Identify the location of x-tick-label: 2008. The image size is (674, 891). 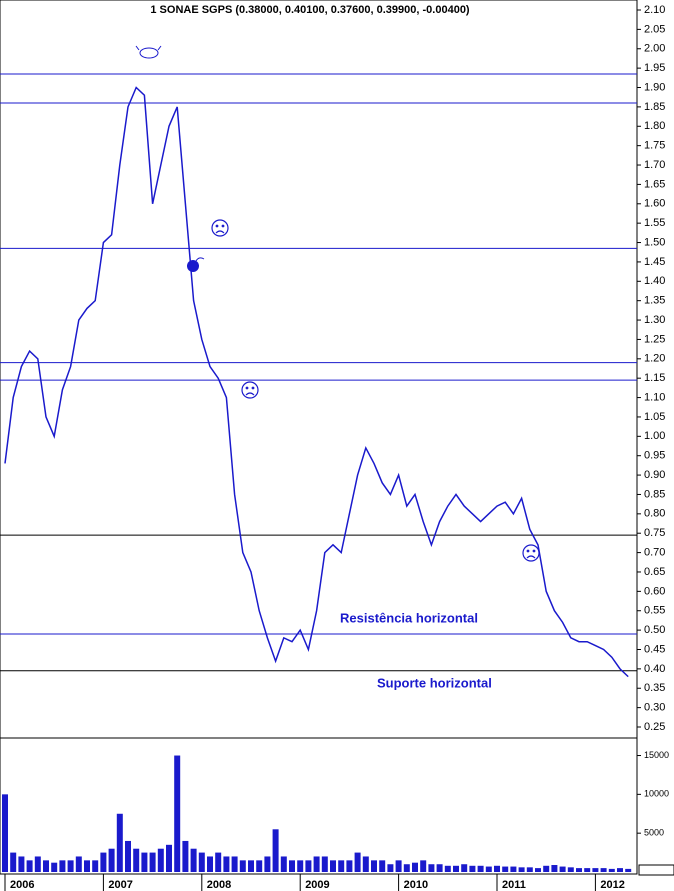
(219, 885).